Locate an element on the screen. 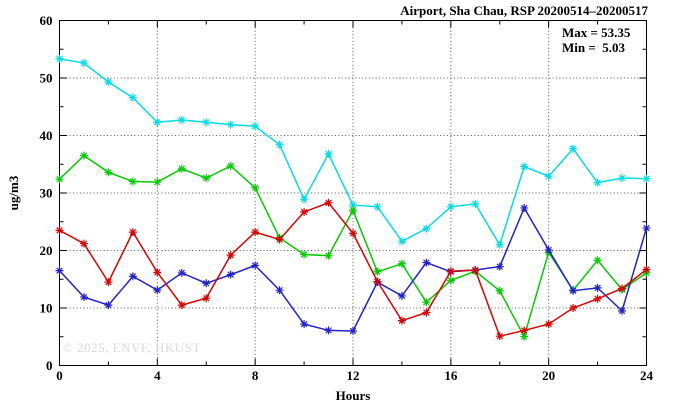 The height and width of the screenshot is (409, 674). watermark: © 2025, ENVF, HKUST is located at coordinates (132, 347).